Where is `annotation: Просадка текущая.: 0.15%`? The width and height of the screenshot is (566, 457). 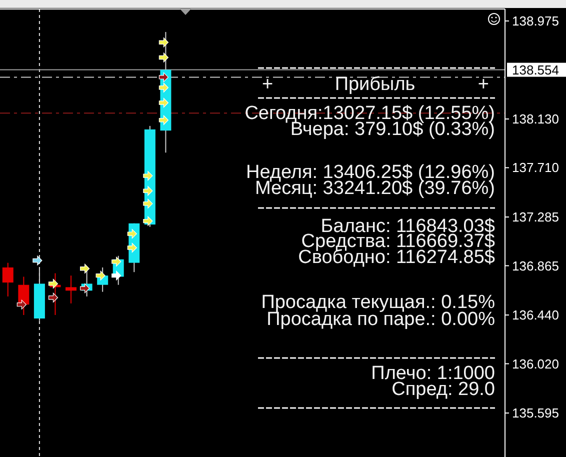 annotation: Просадка текущая.: 0.15% is located at coordinates (378, 302).